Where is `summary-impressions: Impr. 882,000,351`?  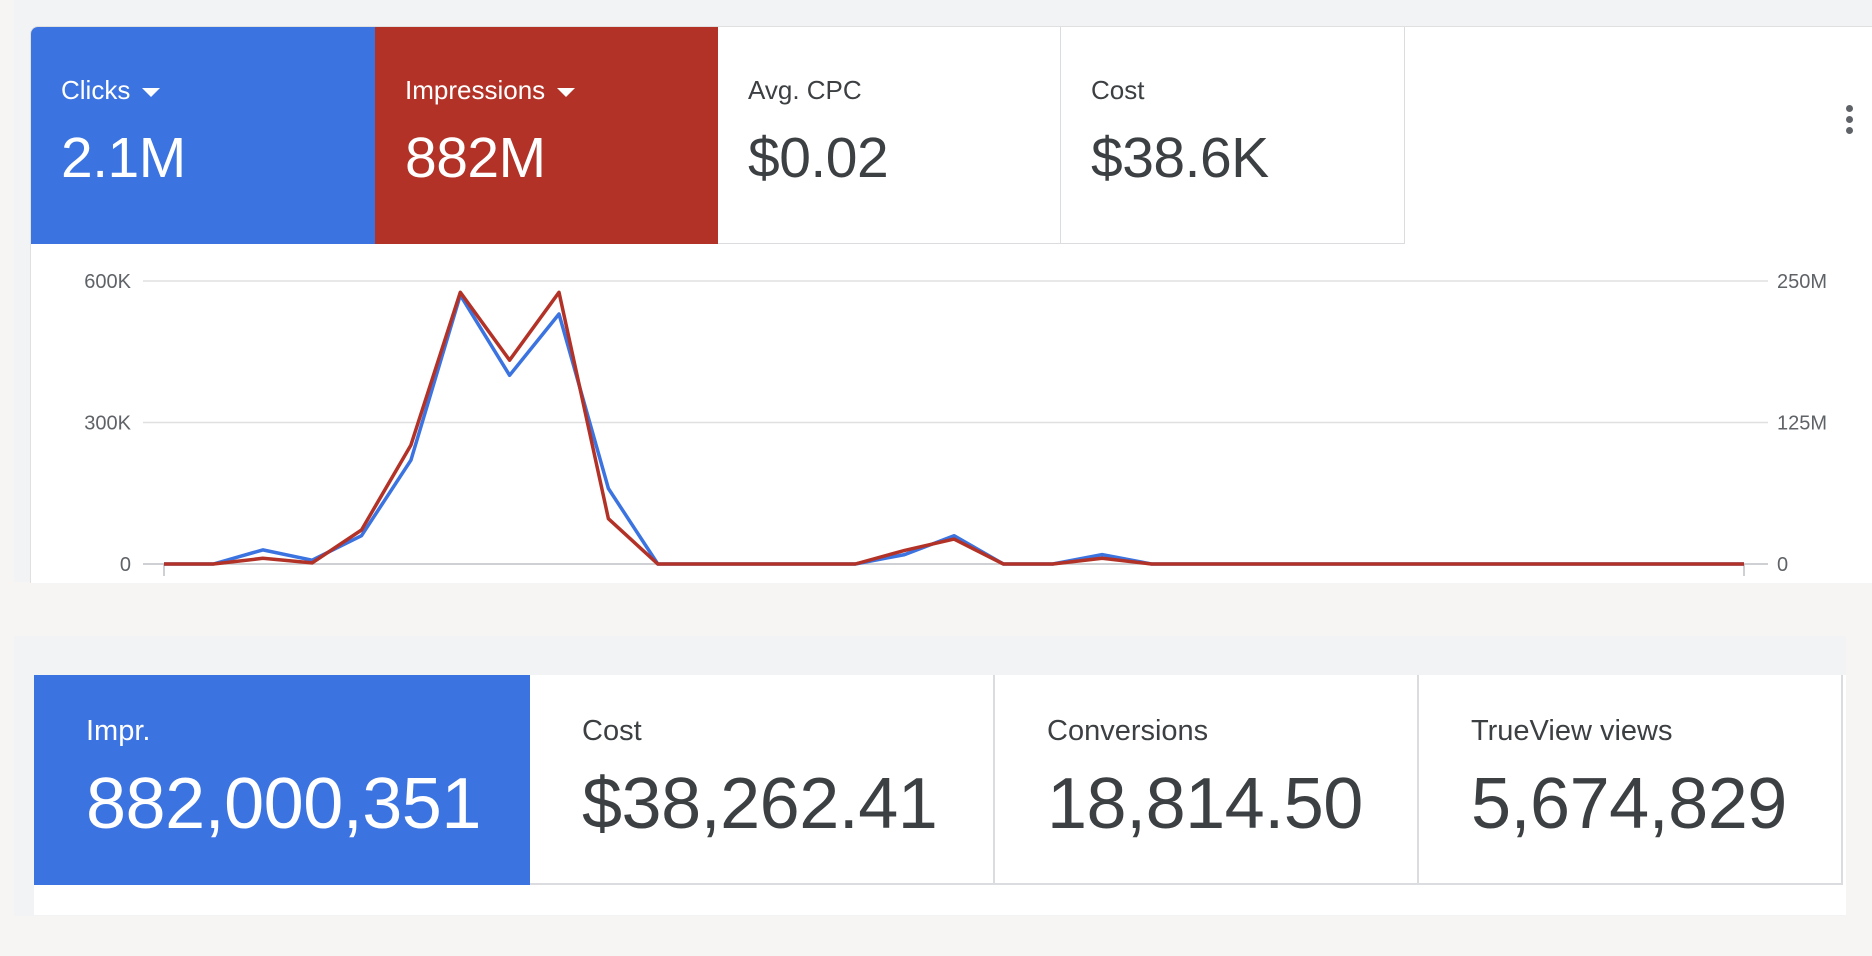
summary-impressions: Impr. 882,000,351 is located at coordinates (282, 780).